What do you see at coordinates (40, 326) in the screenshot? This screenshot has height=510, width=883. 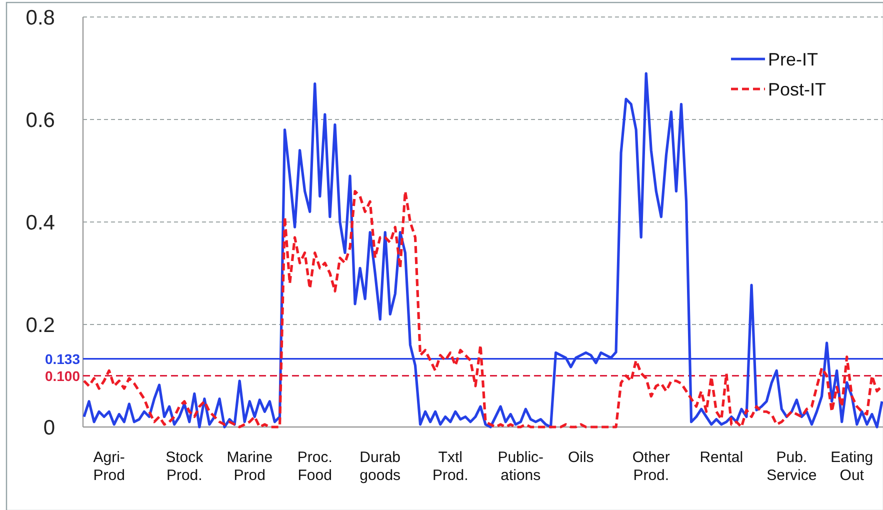 I see `y-tick-label: 0.2` at bounding box center [40, 326].